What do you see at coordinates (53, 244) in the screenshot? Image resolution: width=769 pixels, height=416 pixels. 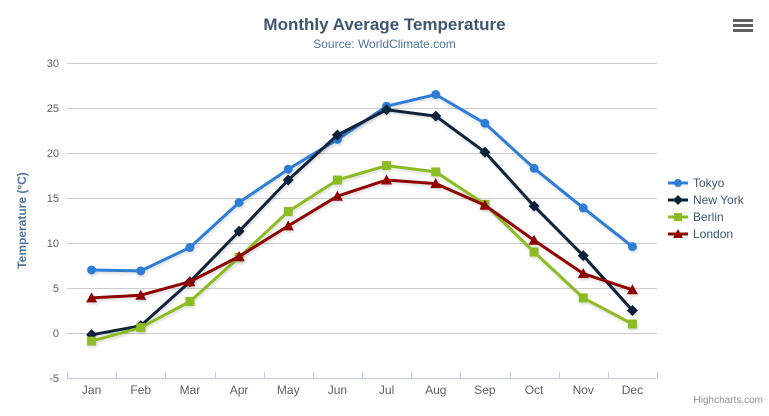 I see `svg-text: 10` at bounding box center [53, 244].